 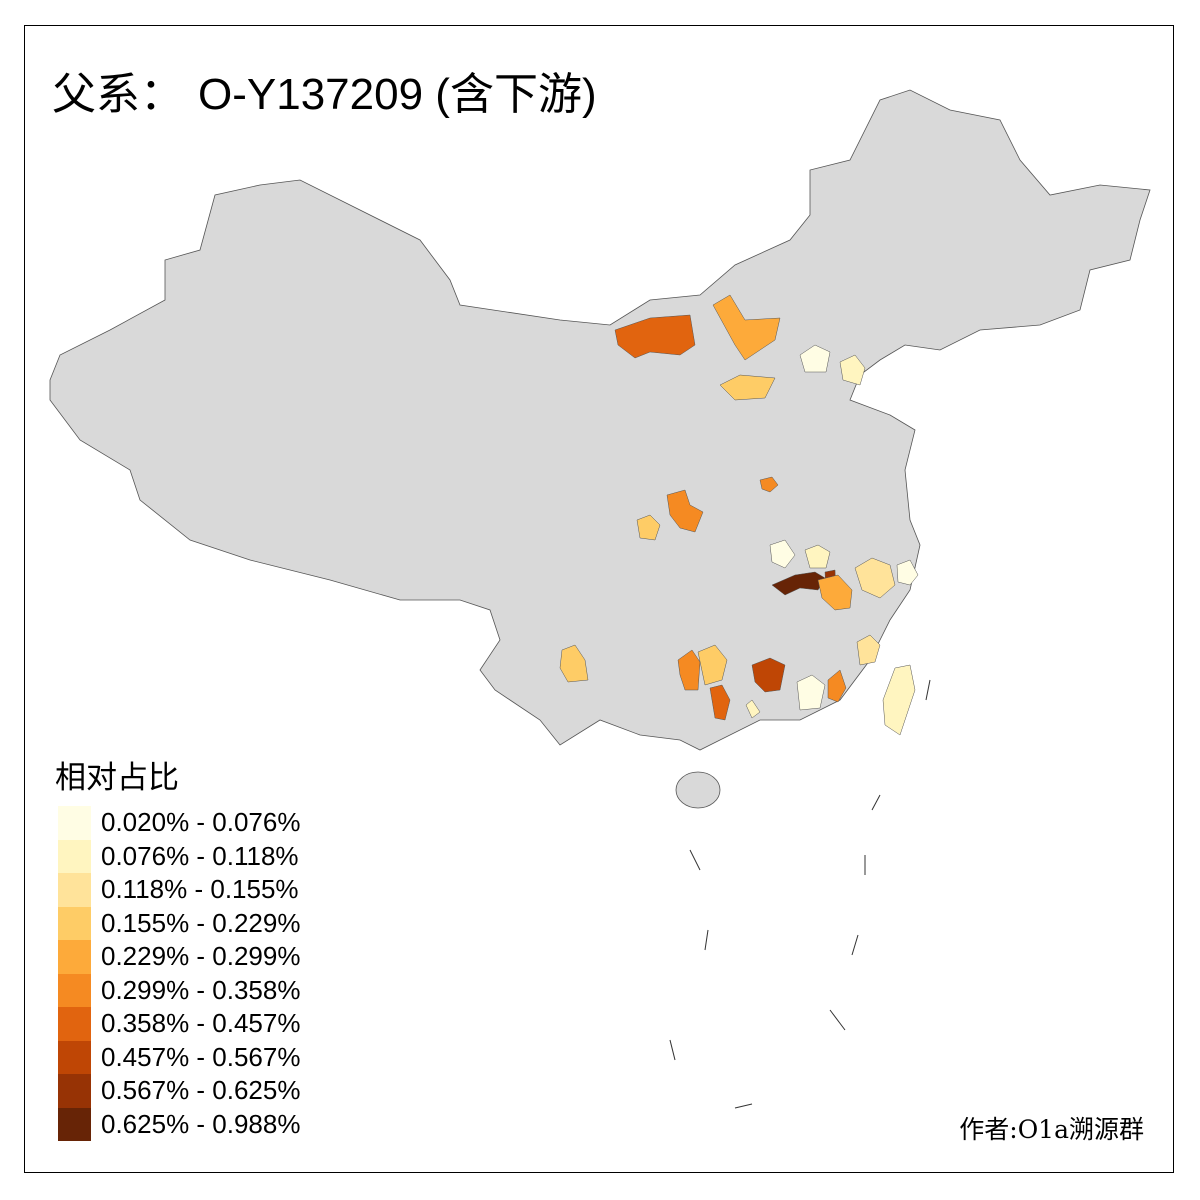 What do you see at coordinates (1051, 1129) in the screenshot?
I see `author-credit: 作者:O1a溯源群` at bounding box center [1051, 1129].